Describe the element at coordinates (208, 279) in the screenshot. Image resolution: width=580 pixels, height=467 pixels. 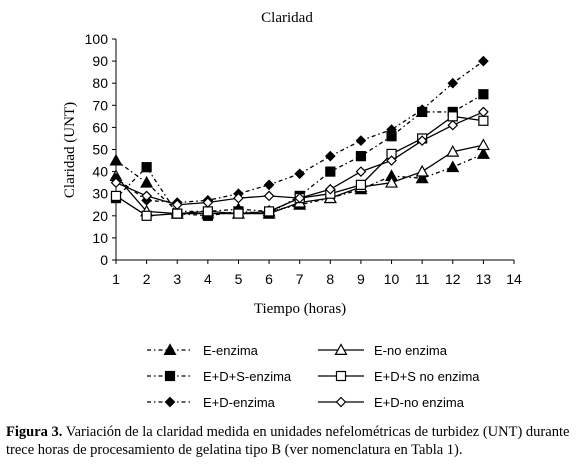
I see `x-tick-label: 4` at that location.